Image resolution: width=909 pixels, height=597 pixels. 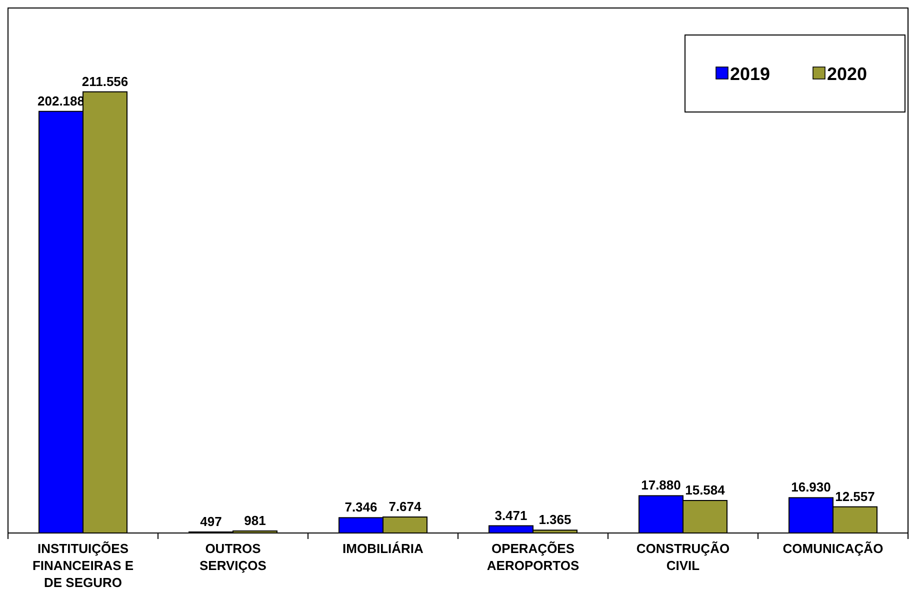 What do you see at coordinates (405, 506) in the screenshot?
I see `data-label: 7.674` at bounding box center [405, 506].